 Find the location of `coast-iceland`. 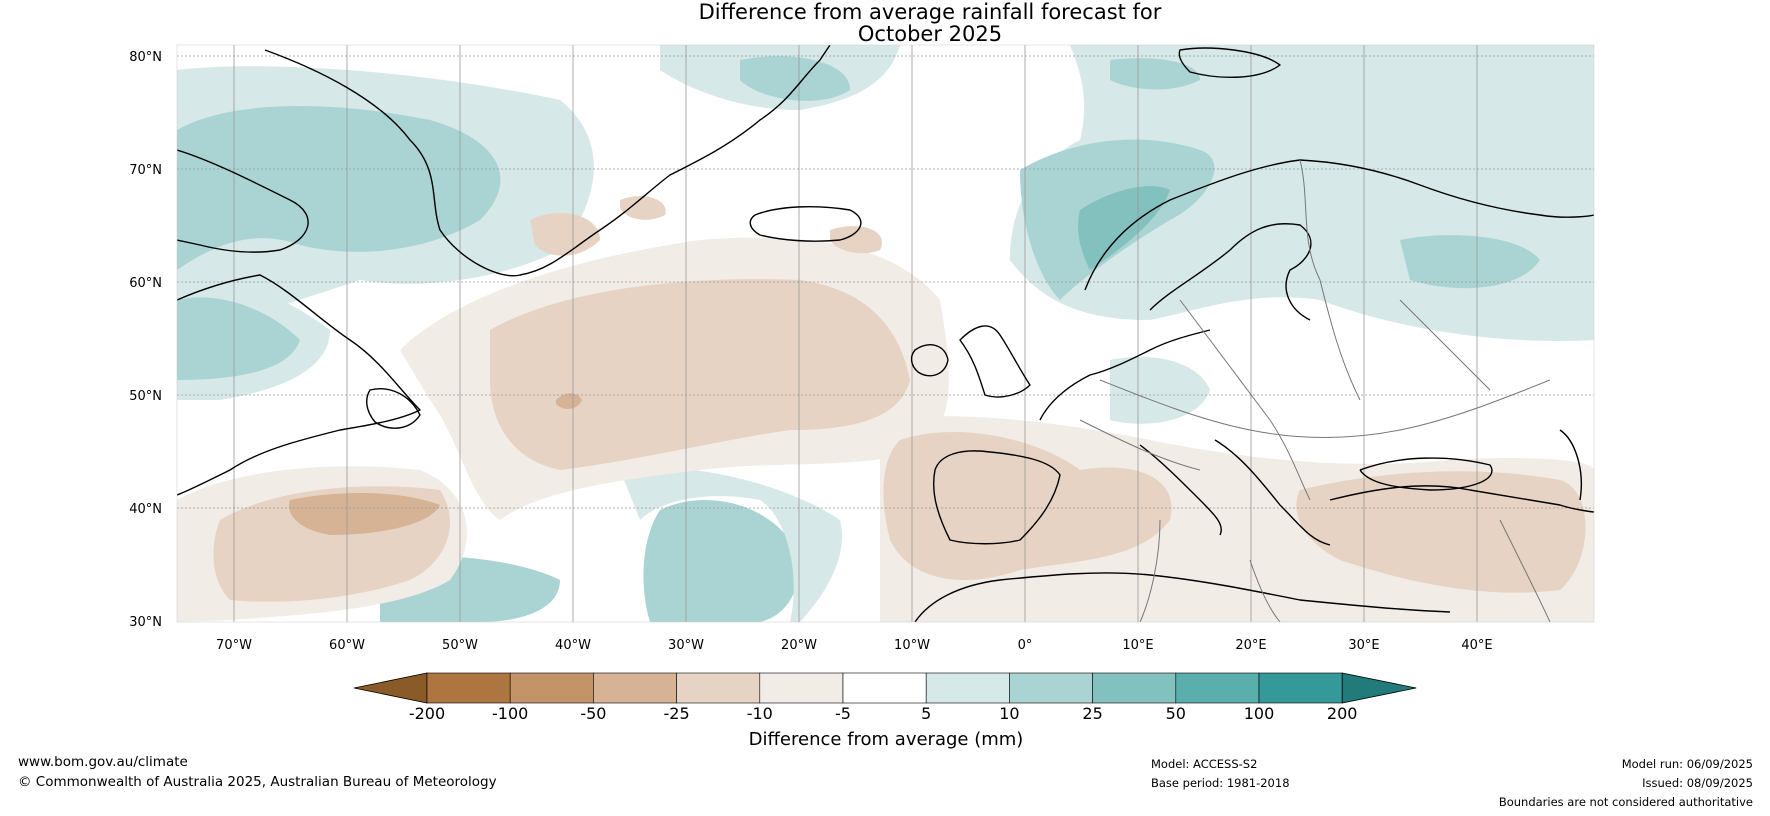

coast-iceland is located at coordinates (805, 224).